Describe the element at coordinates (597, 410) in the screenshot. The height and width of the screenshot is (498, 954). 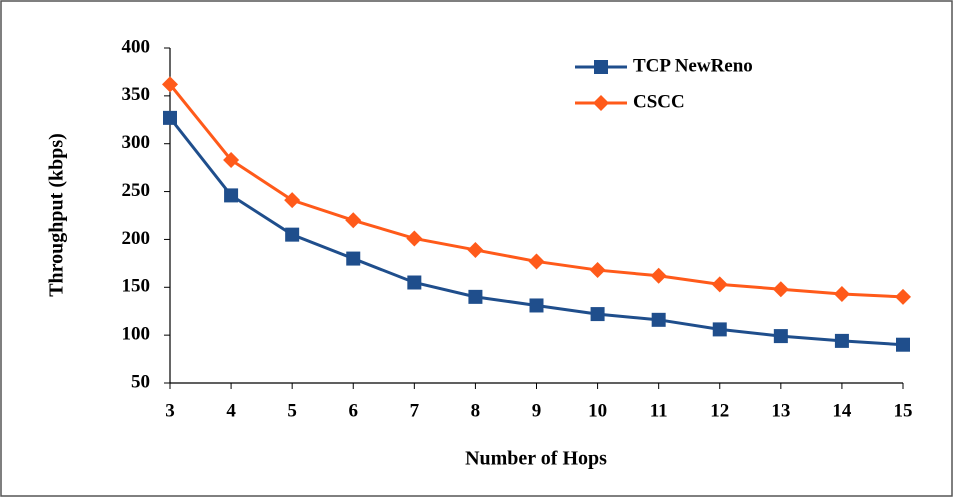
I see `x-tick-label: 10` at that location.